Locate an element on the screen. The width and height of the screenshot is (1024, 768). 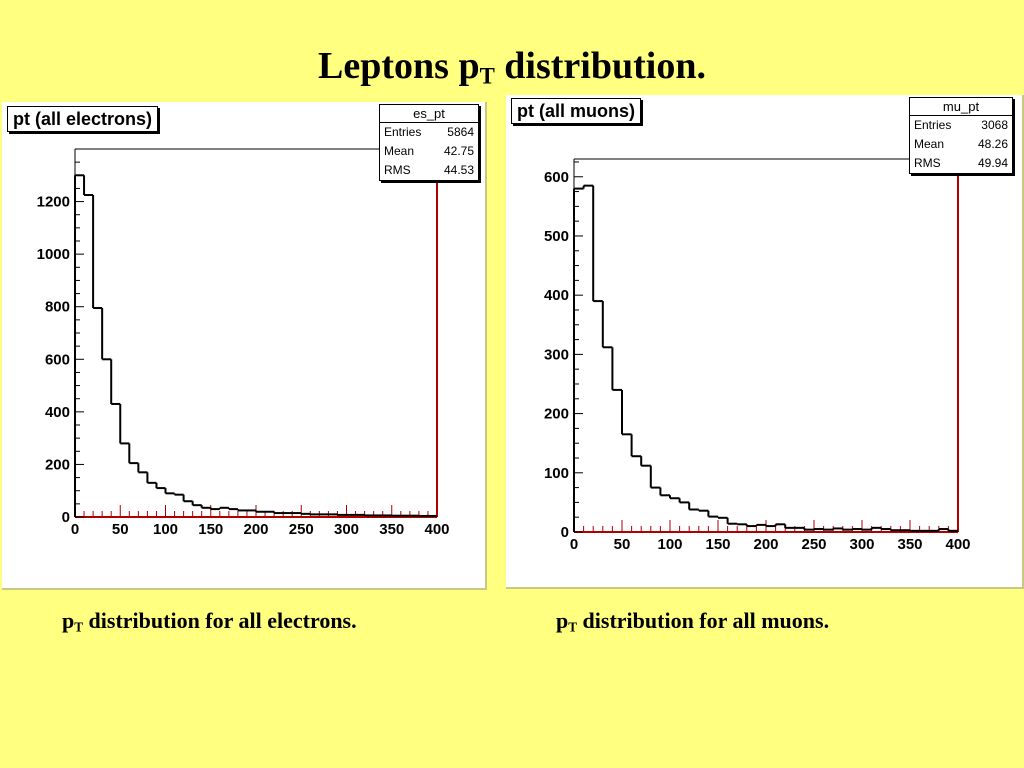
y-tick-label: 1200 is located at coordinates (53, 202).